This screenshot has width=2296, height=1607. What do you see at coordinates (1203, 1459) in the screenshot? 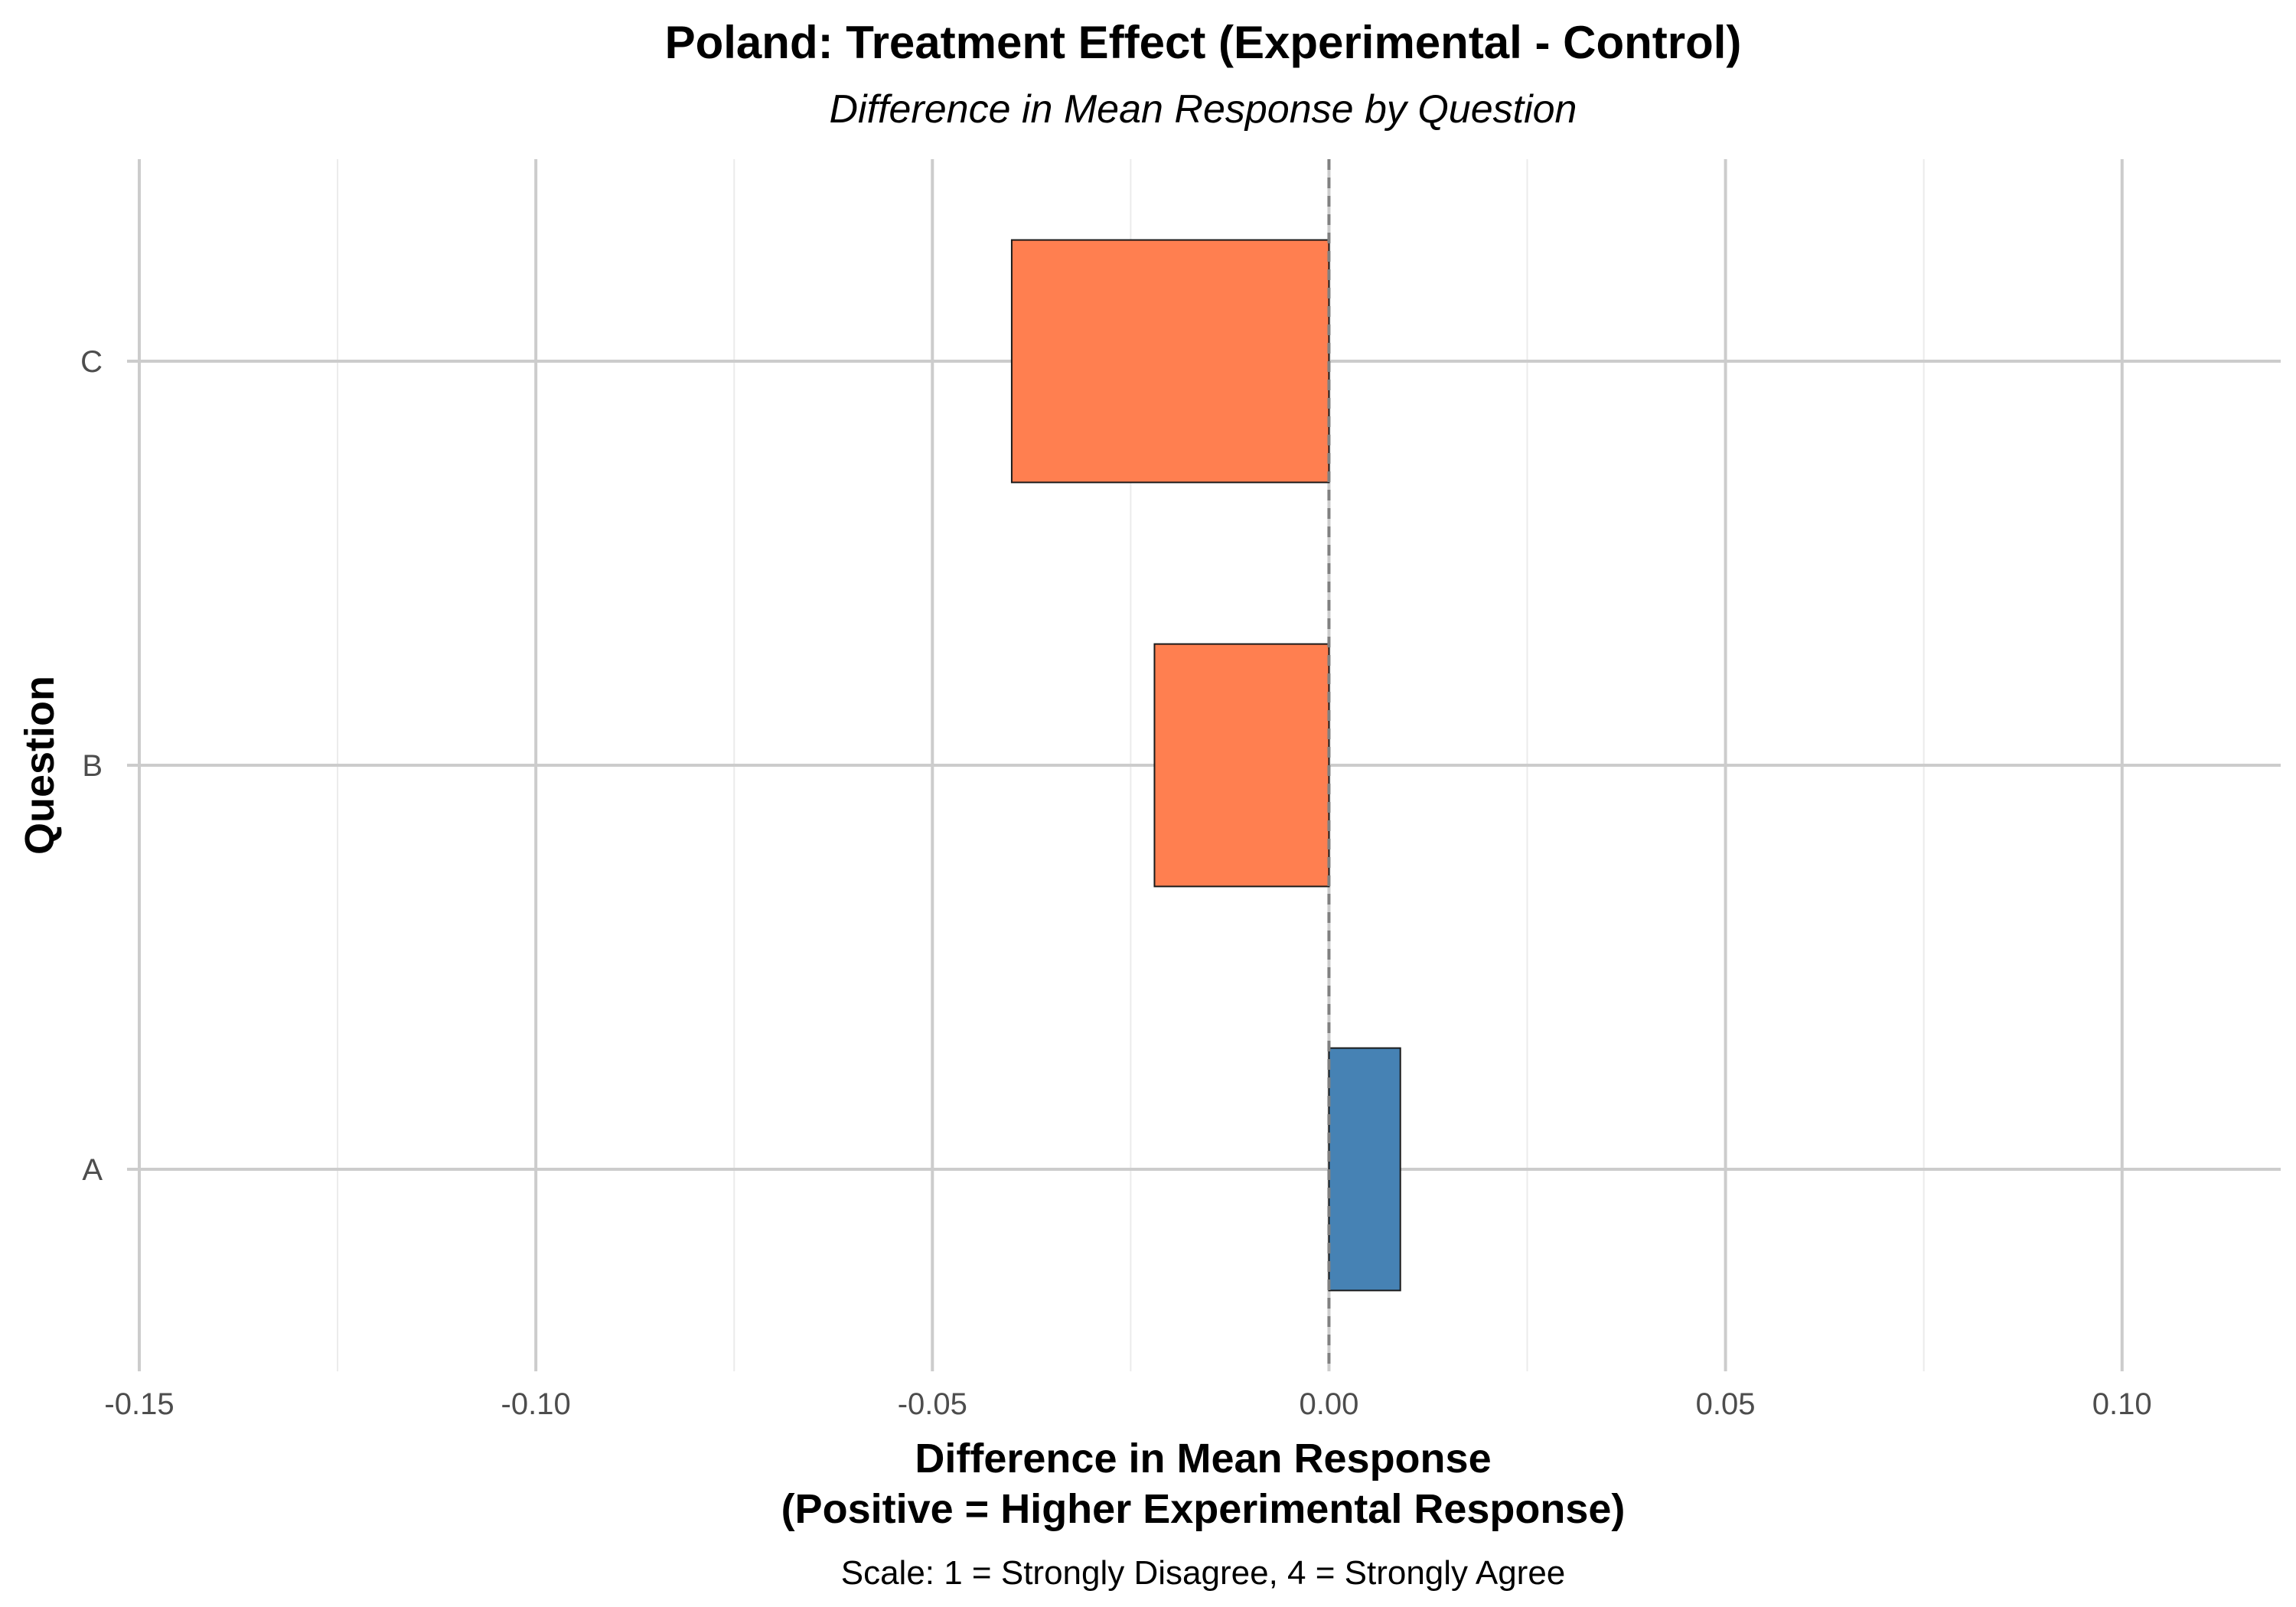
I see `x-axis-title-line-1: Difference in Mean Response` at bounding box center [1203, 1459].